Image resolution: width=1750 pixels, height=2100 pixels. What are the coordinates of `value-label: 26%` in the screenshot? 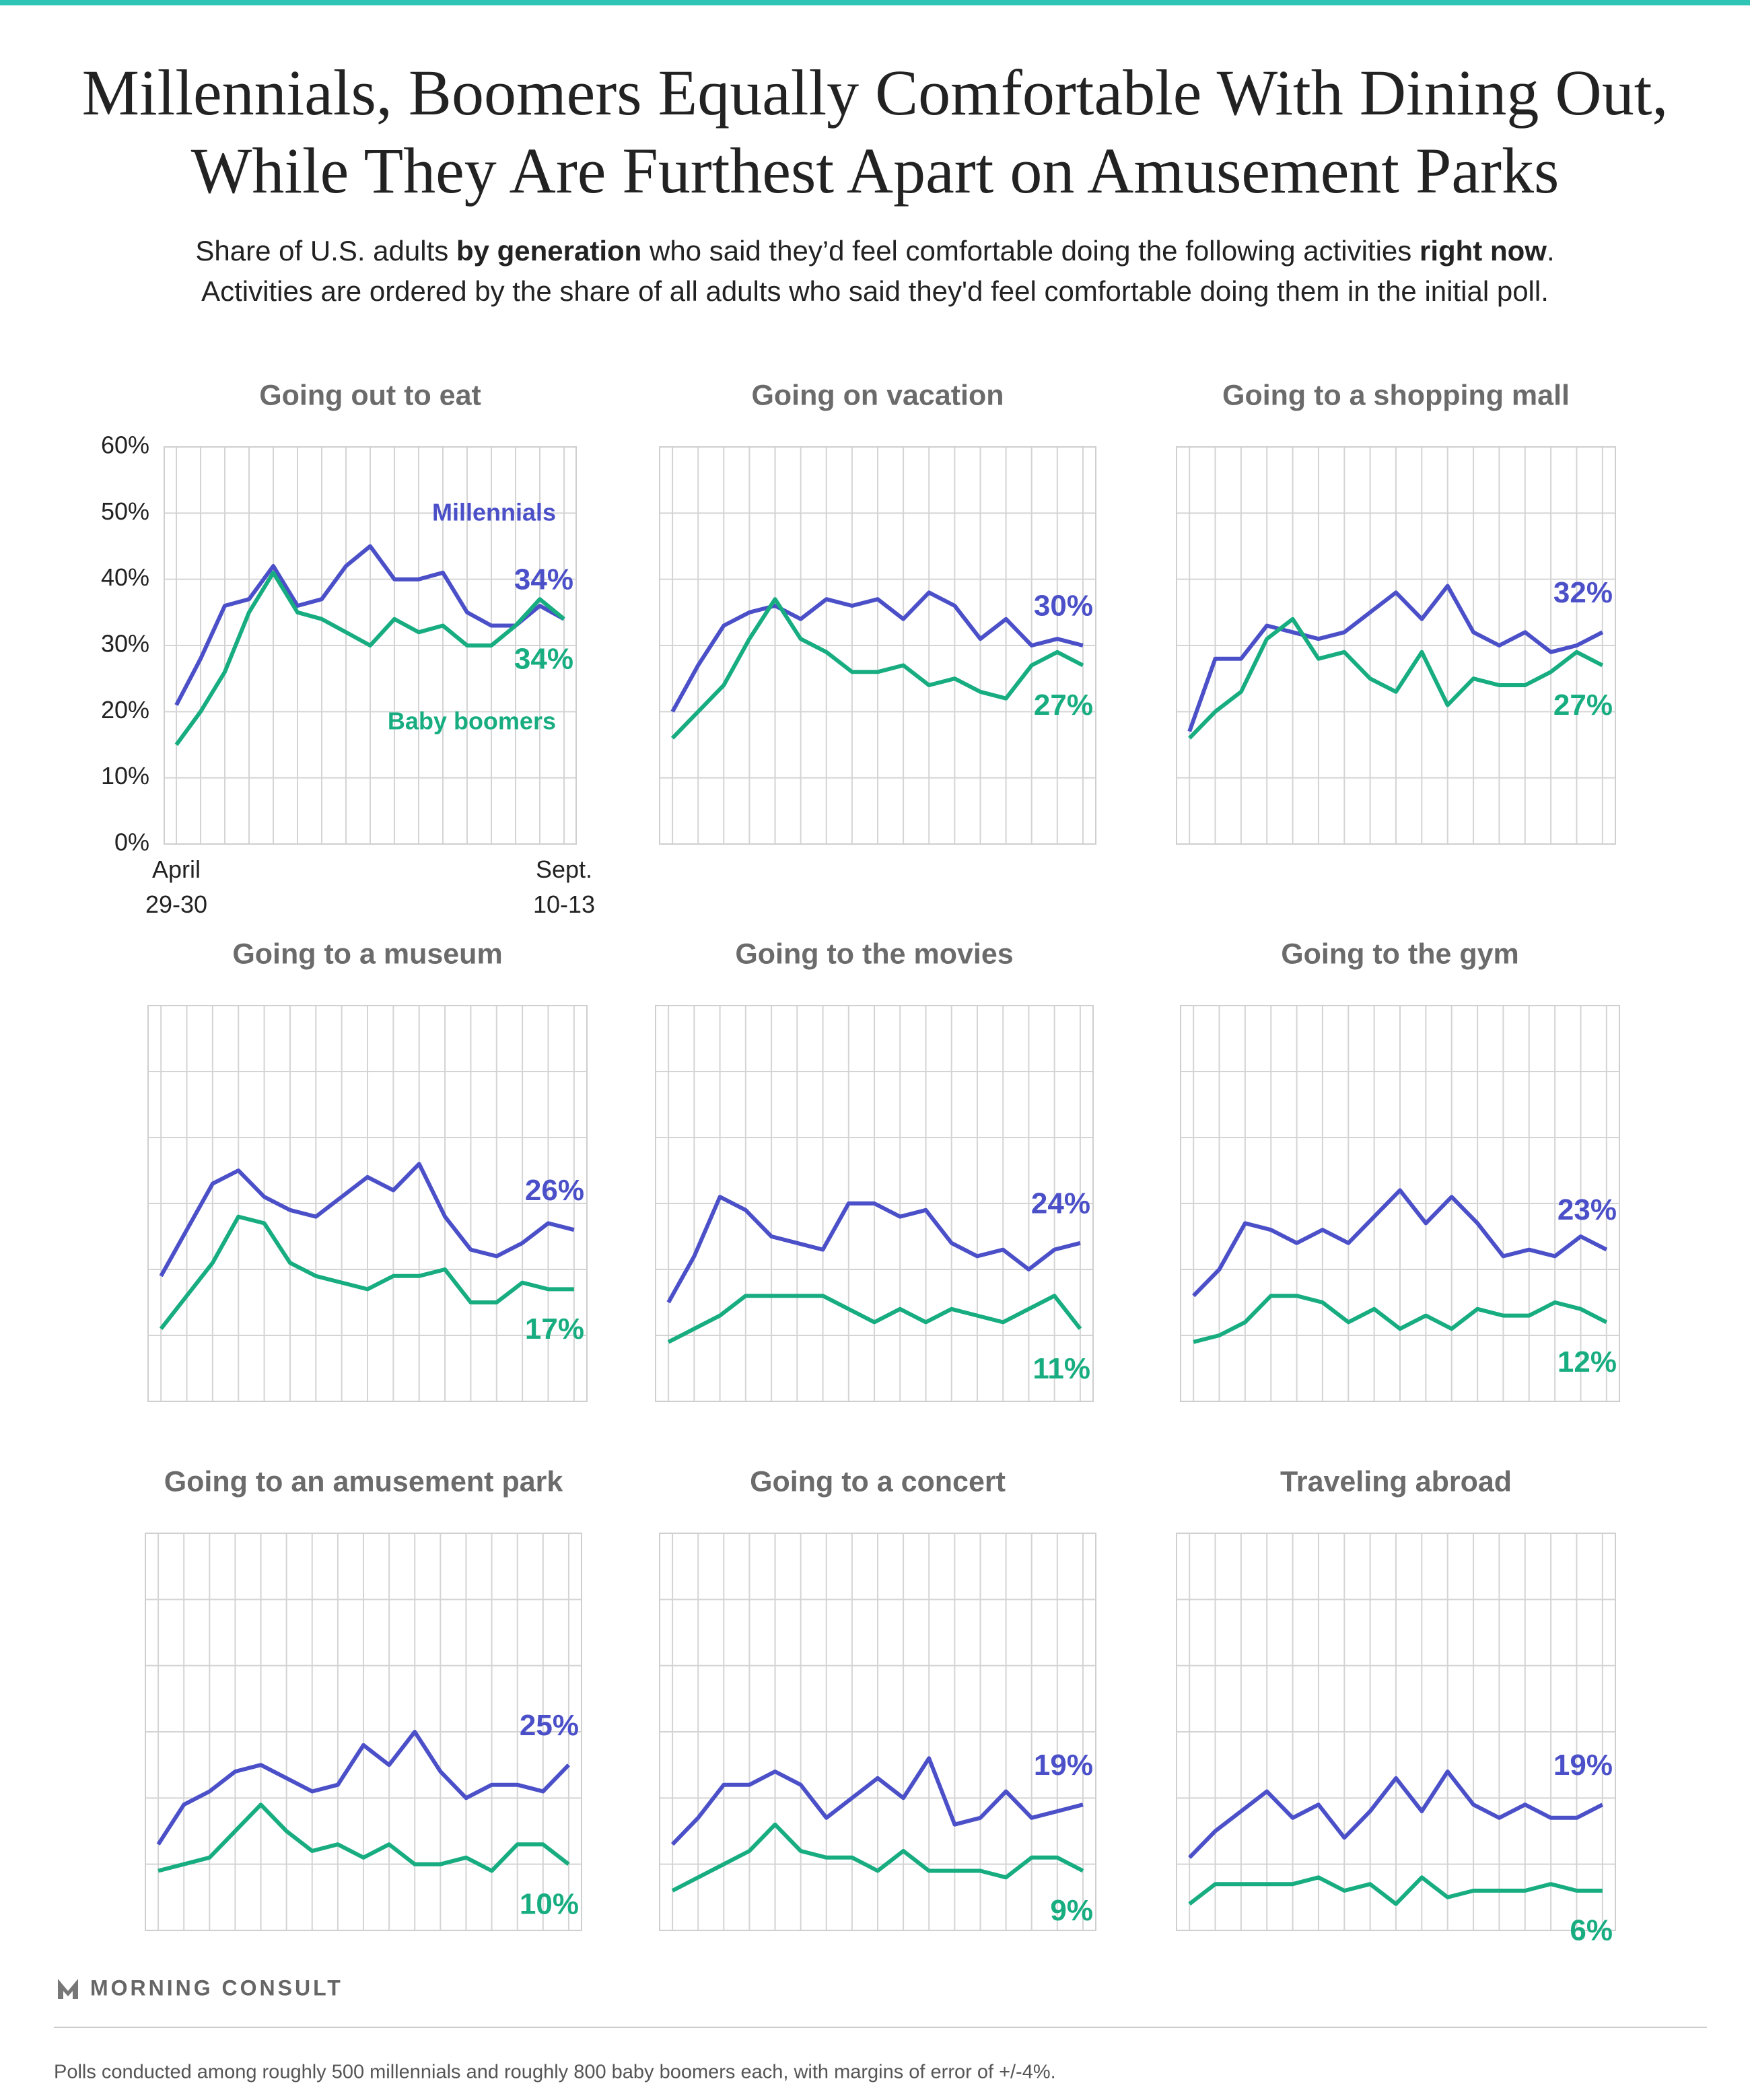 It's located at (554, 1191).